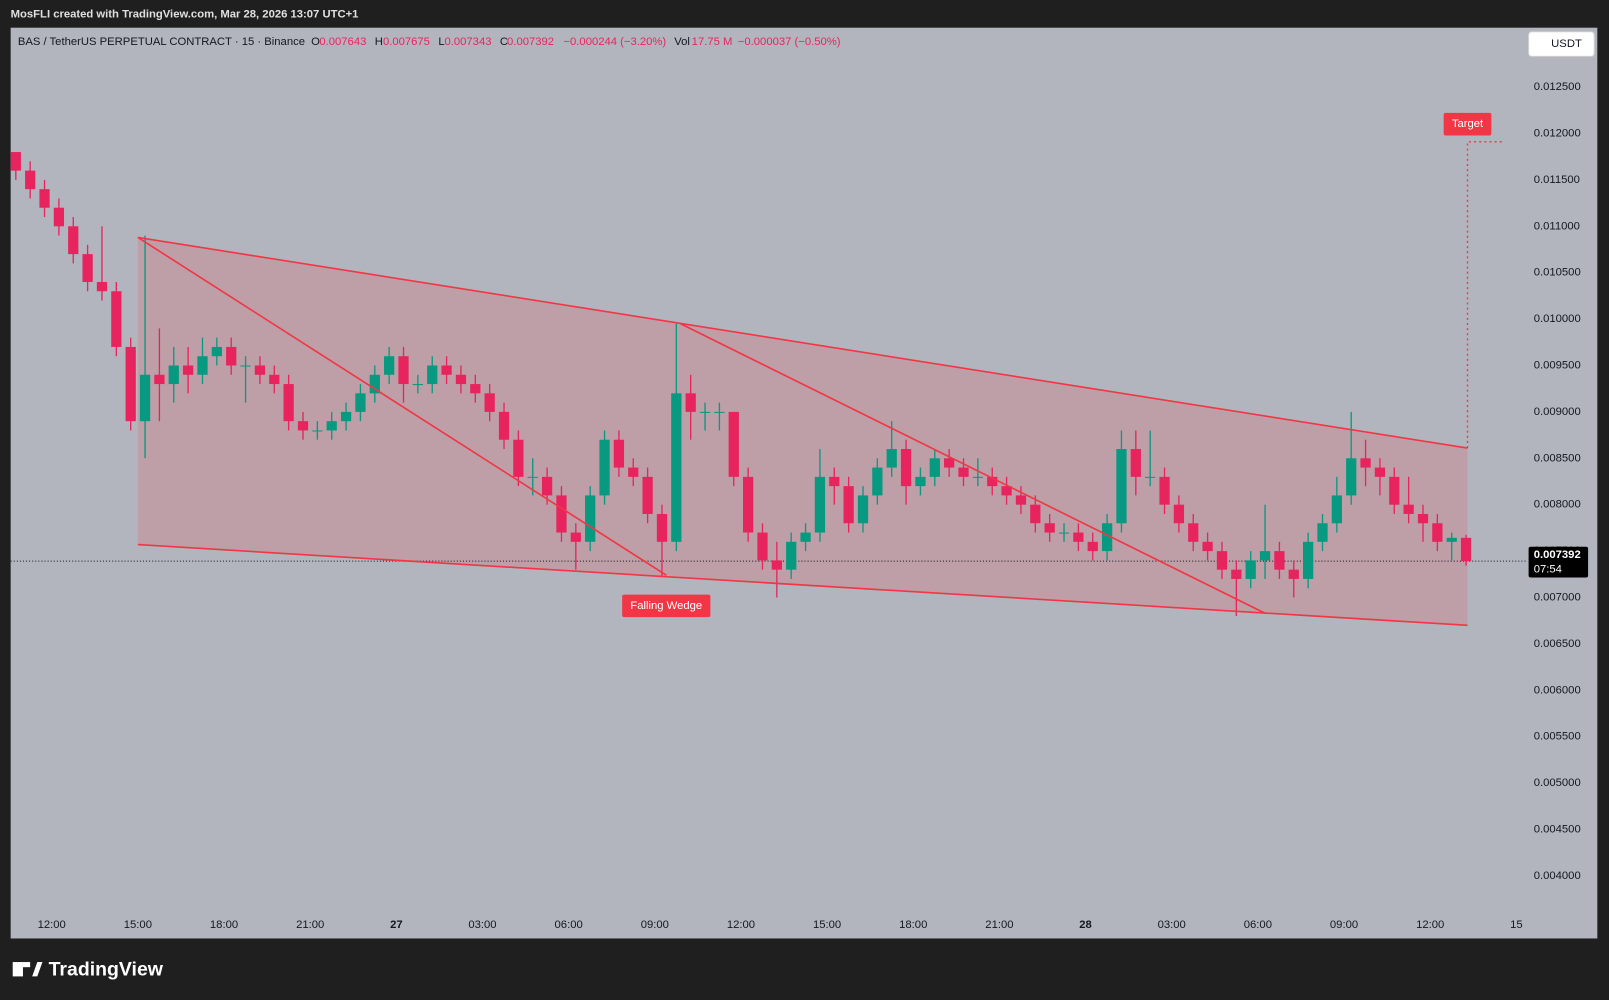 This screenshot has width=1609, height=1000. I want to click on currency-button, so click(1561, 44).